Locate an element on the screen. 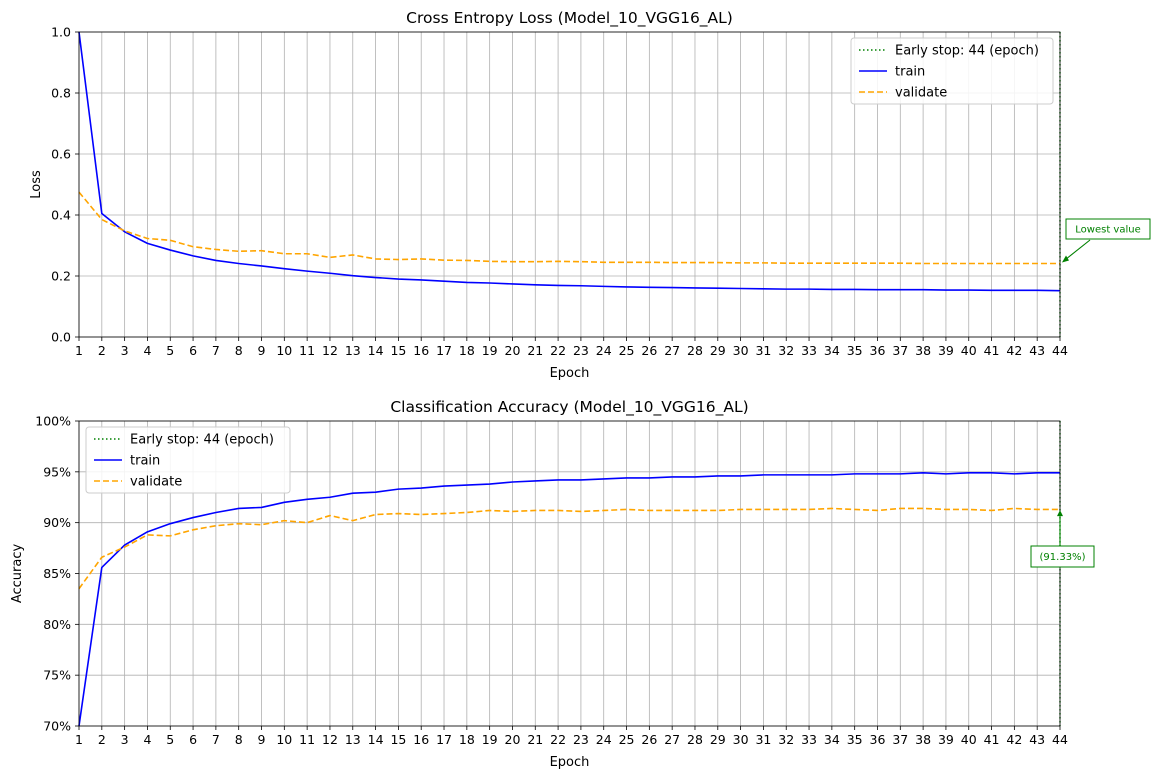  annotation-arrowhead is located at coordinates (1060, 513).